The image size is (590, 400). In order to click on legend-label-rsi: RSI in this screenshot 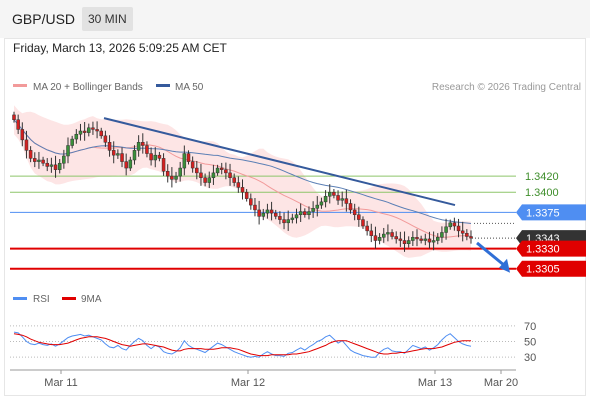, I will do `click(41, 299)`.